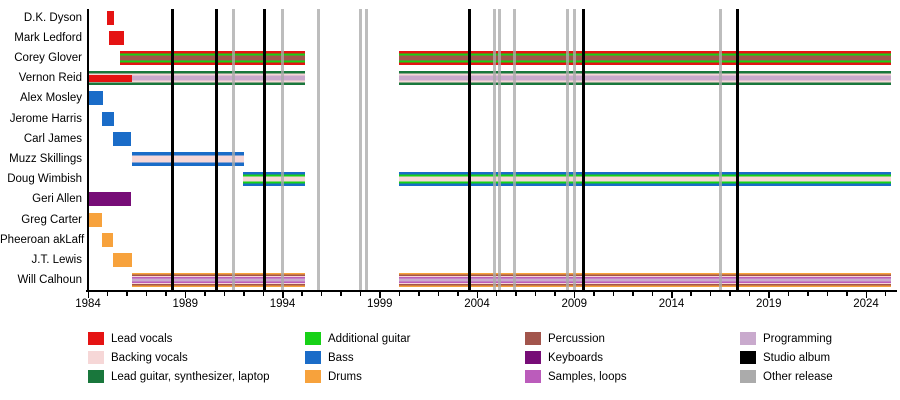  I want to click on legend-label: Lead guitar, synthesizer, laptop, so click(190, 376).